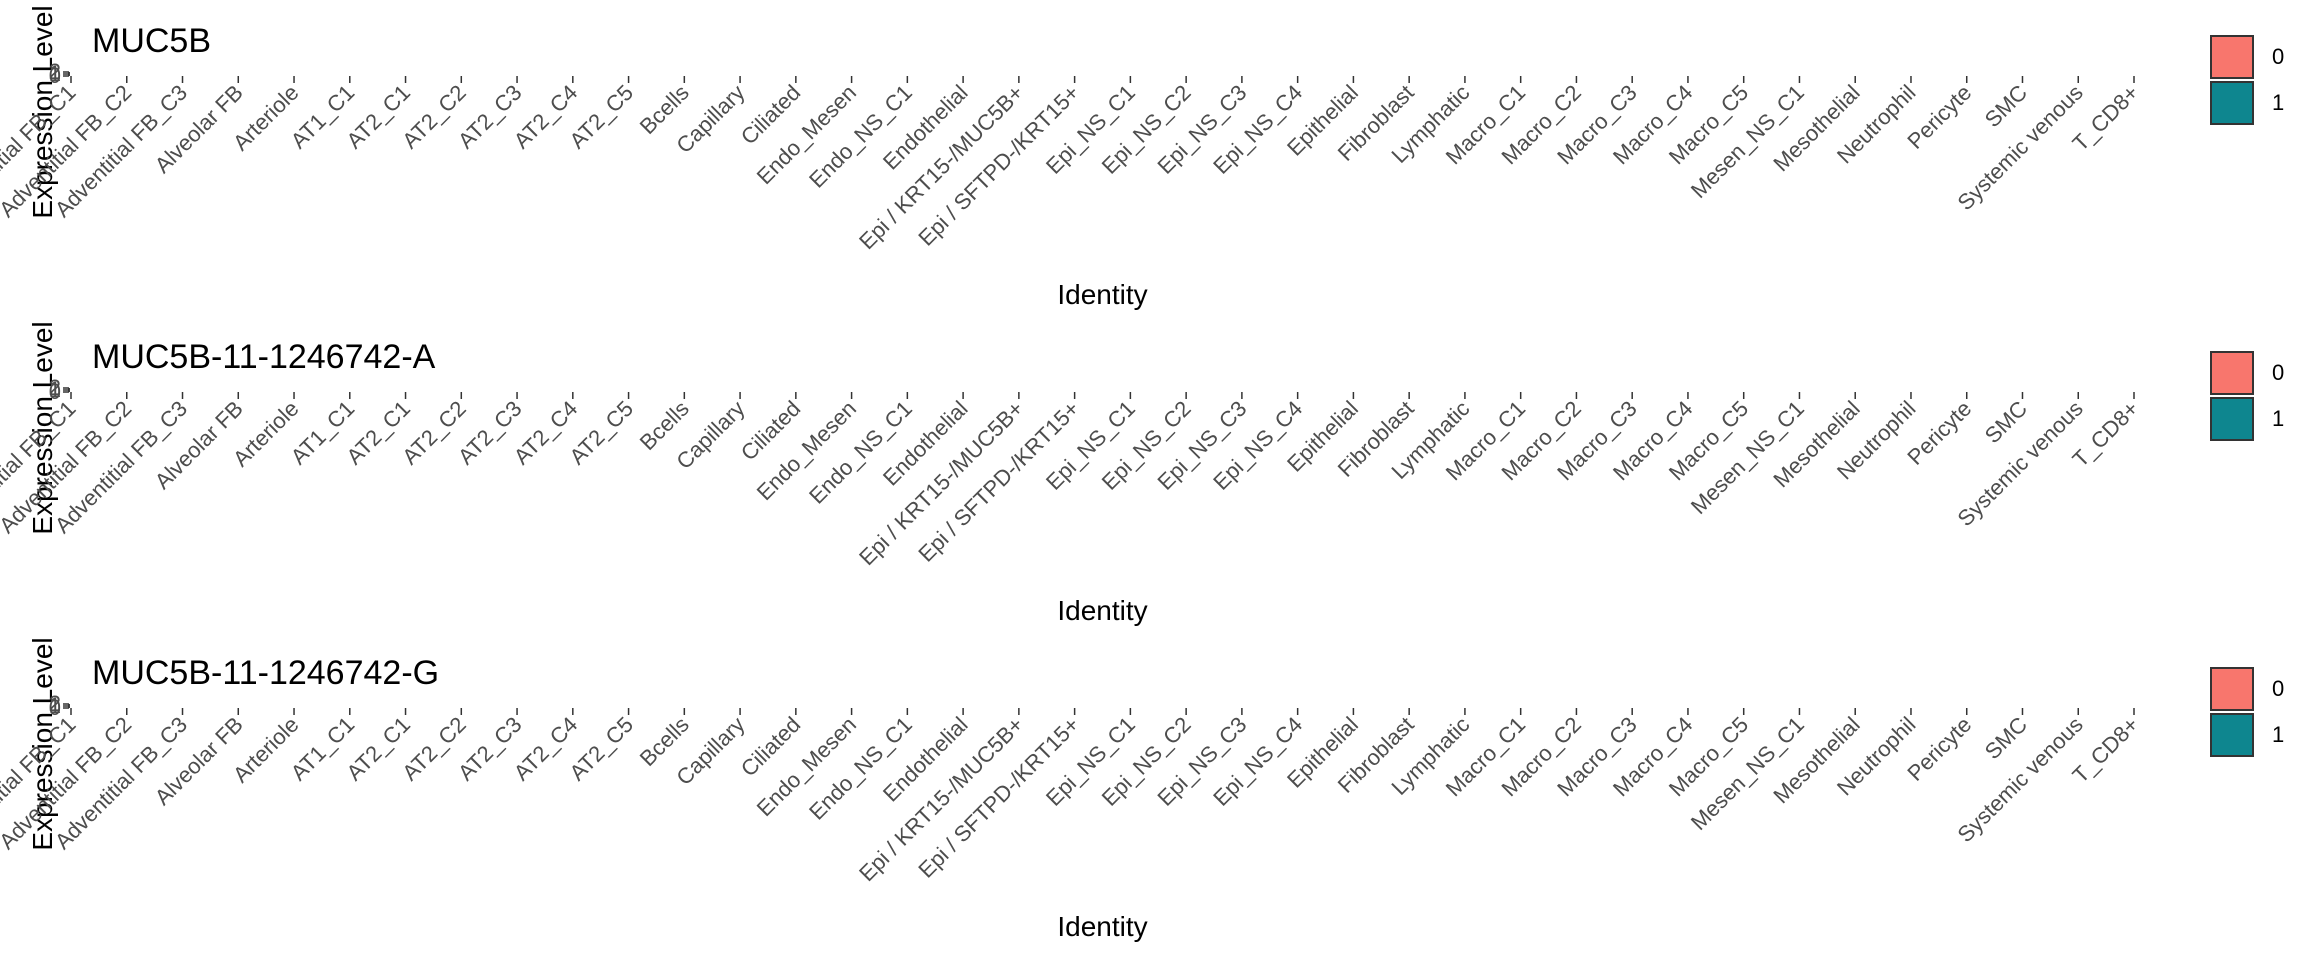  I want to click on panel-title: MUC5B, so click(151, 41).